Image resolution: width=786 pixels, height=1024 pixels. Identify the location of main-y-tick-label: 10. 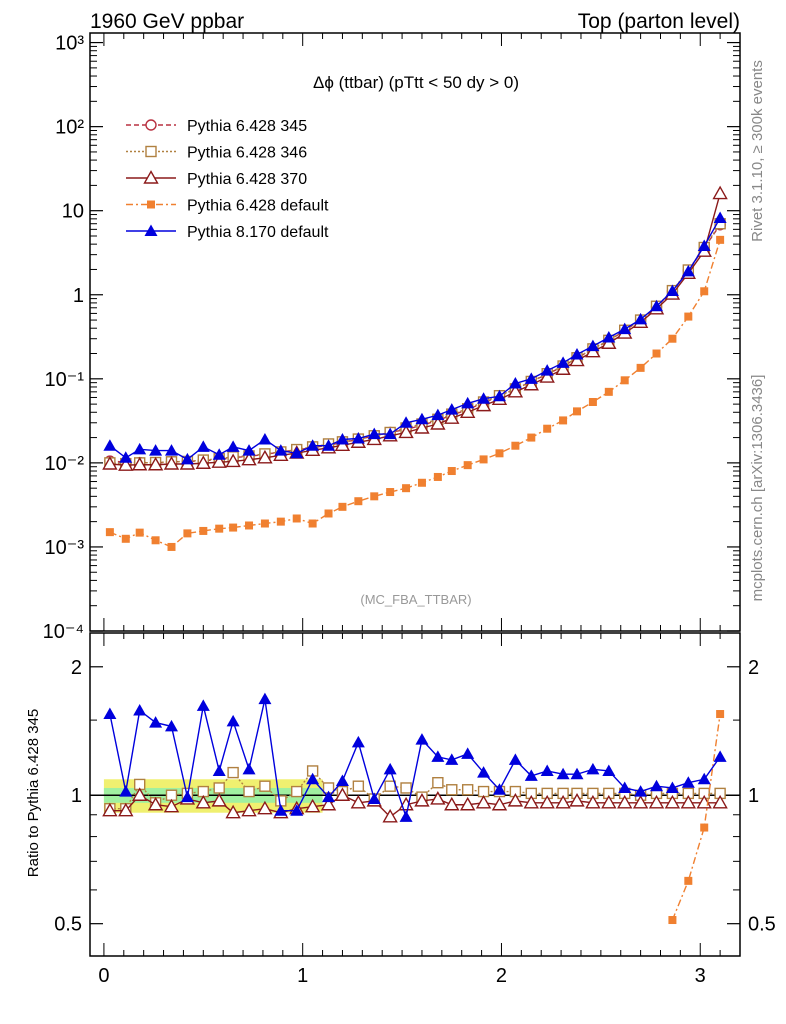
(73, 212).